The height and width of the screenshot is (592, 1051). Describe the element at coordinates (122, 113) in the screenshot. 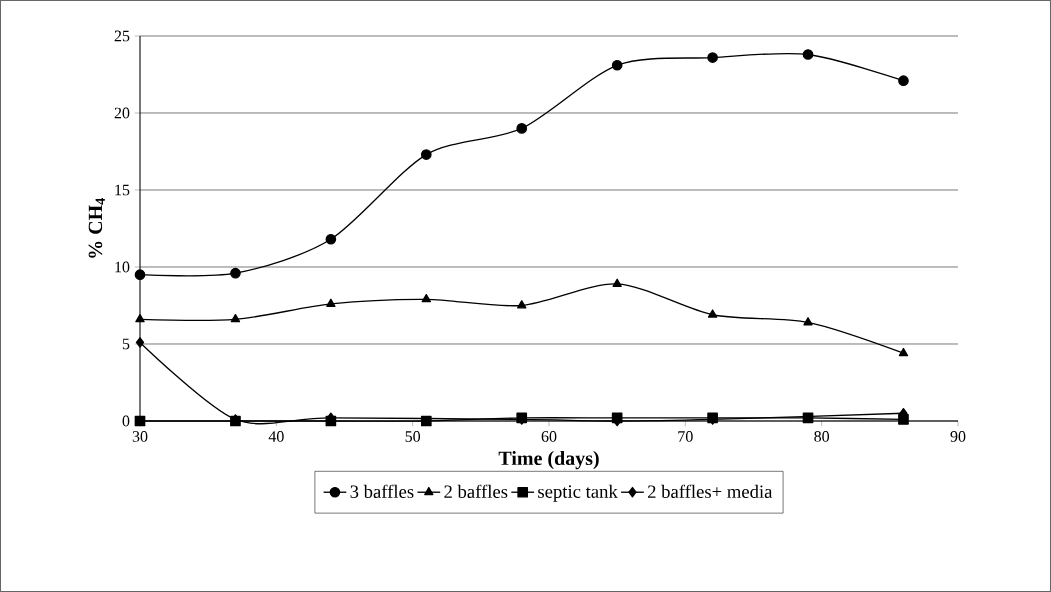

I see `y-tick-label: 20` at that location.